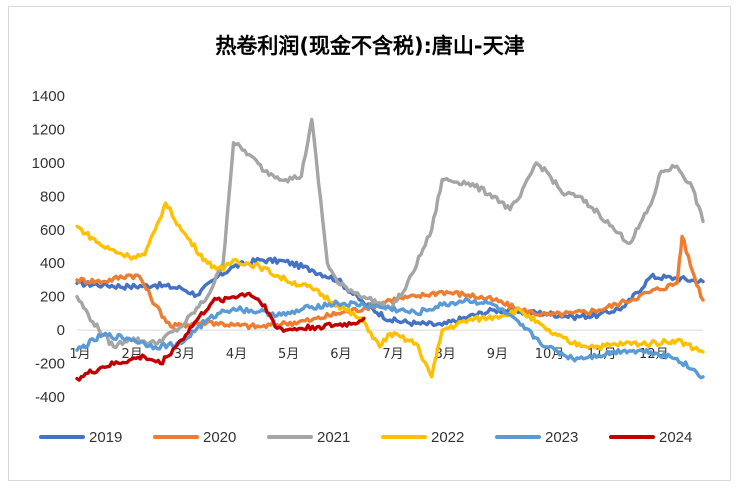 The height and width of the screenshot is (489, 739). I want to click on legend-label-2023: 2023, so click(561, 437).